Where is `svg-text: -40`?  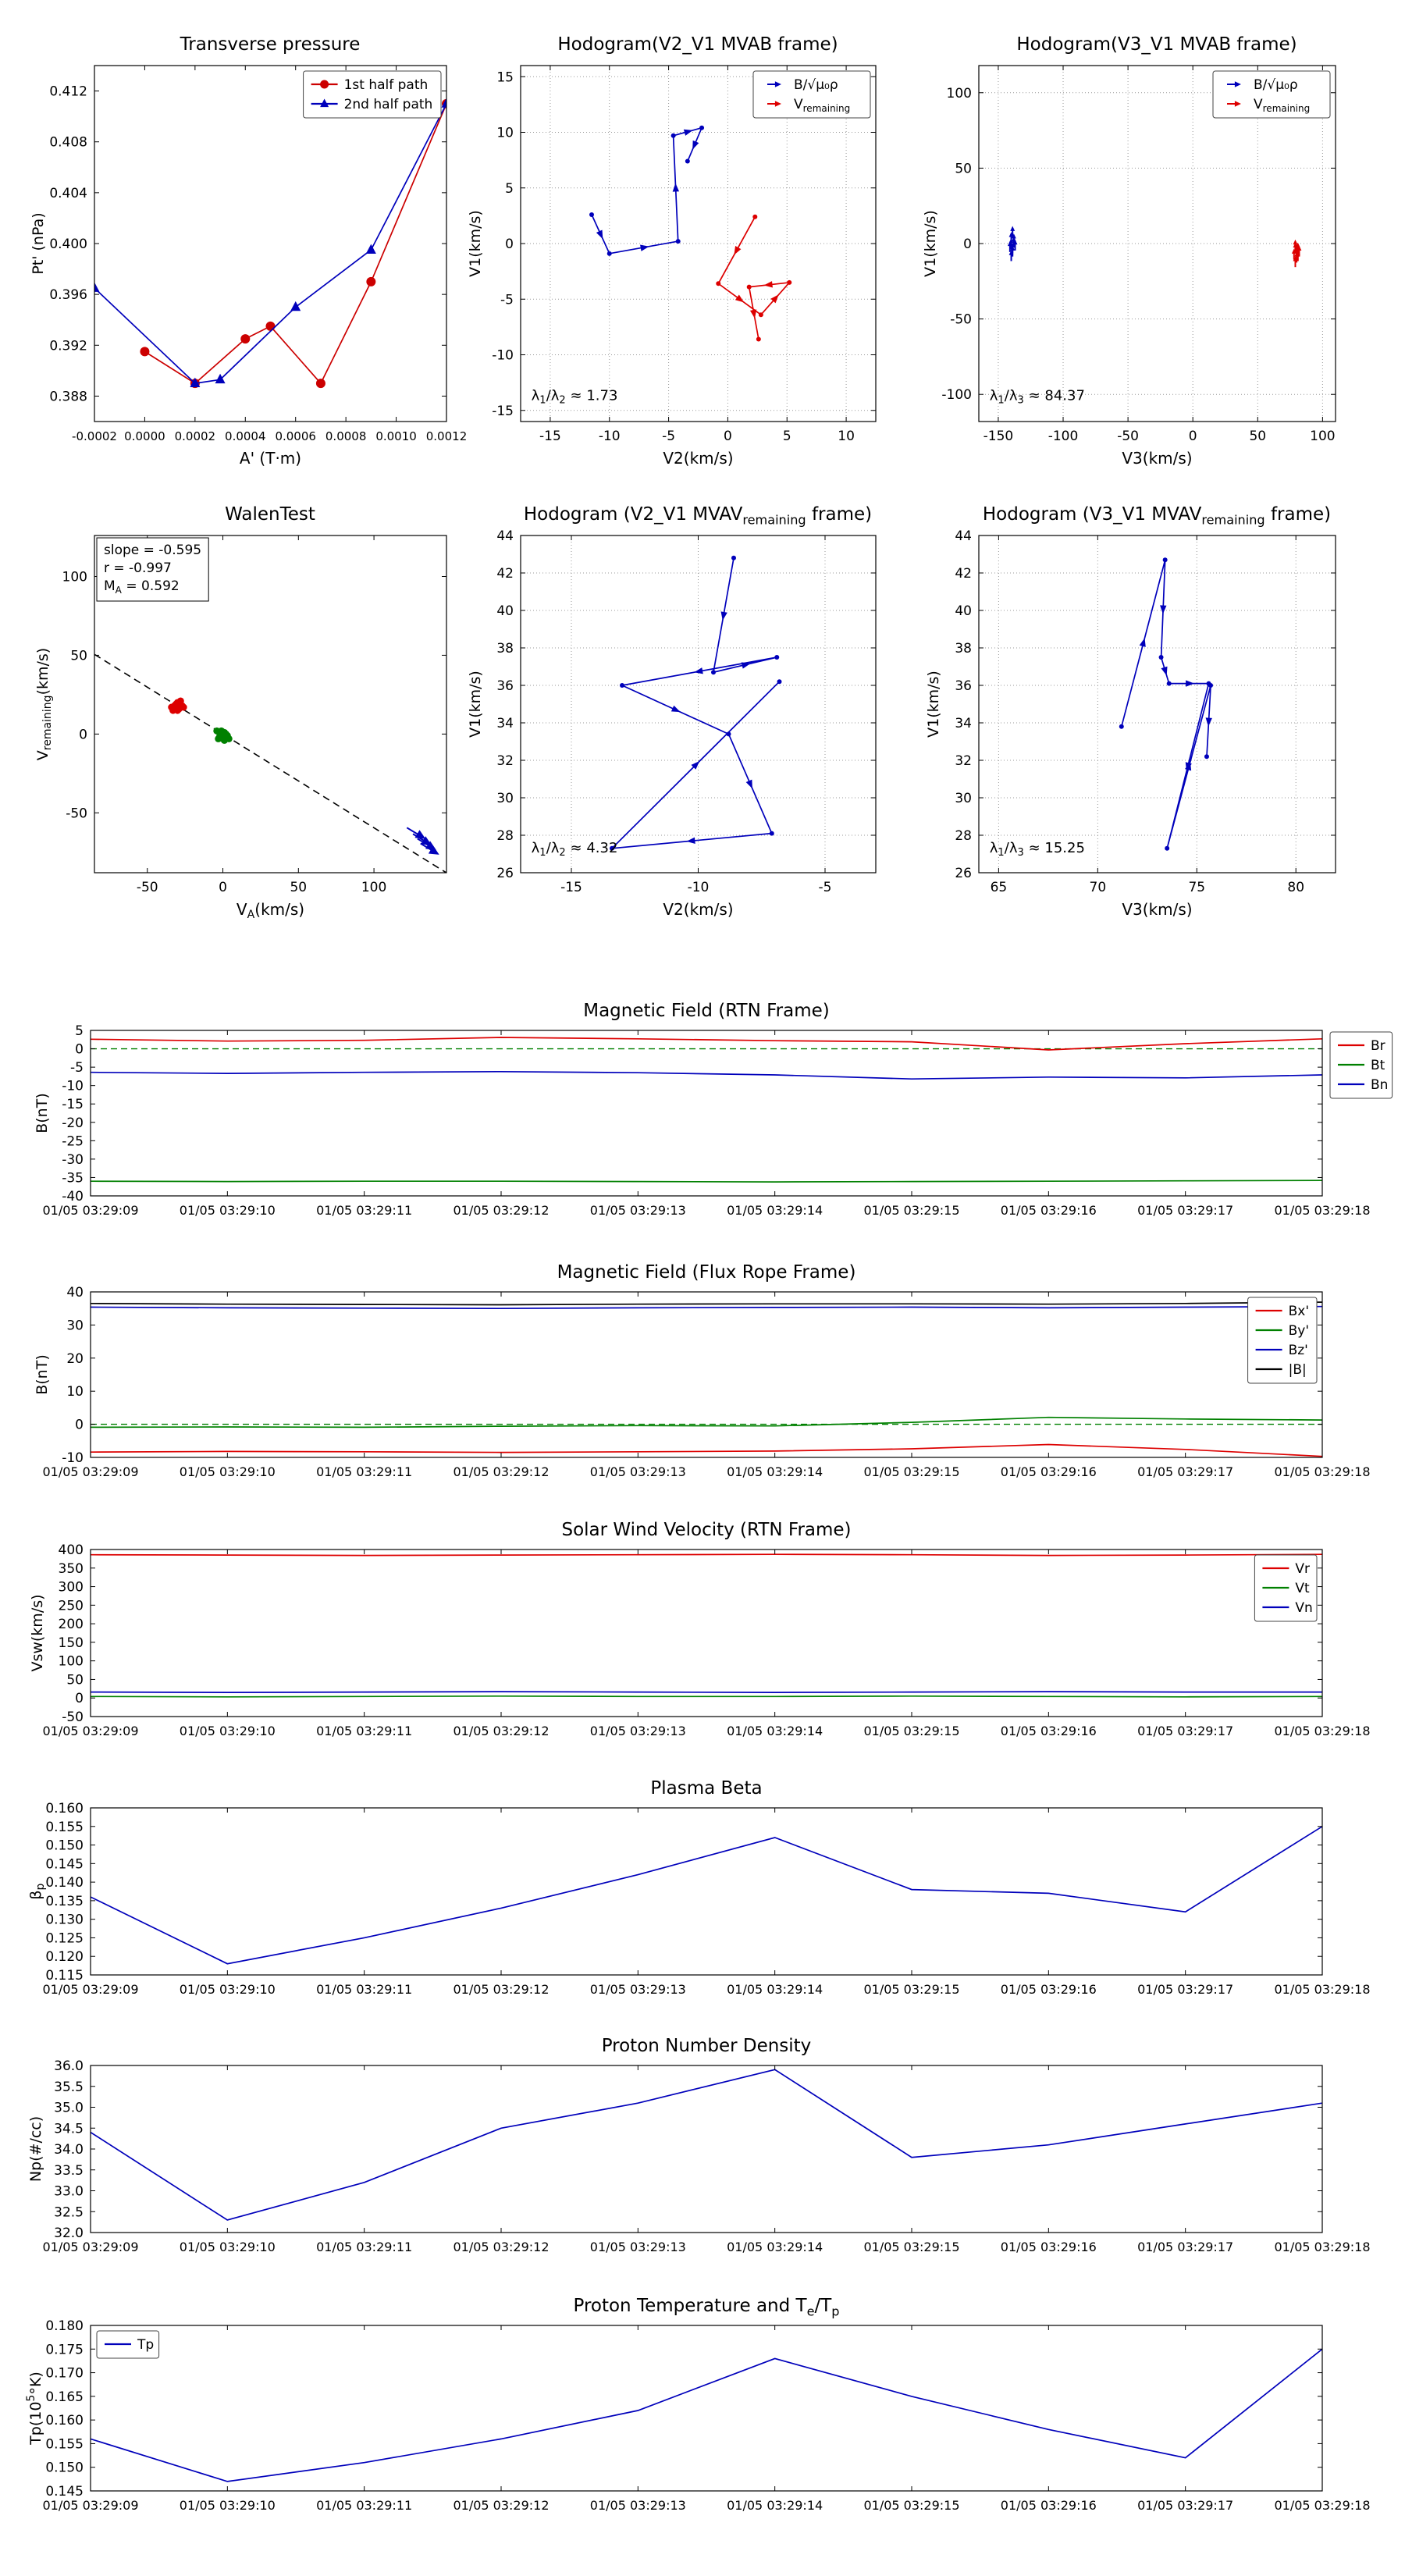 svg-text: -40 is located at coordinates (73, 1196).